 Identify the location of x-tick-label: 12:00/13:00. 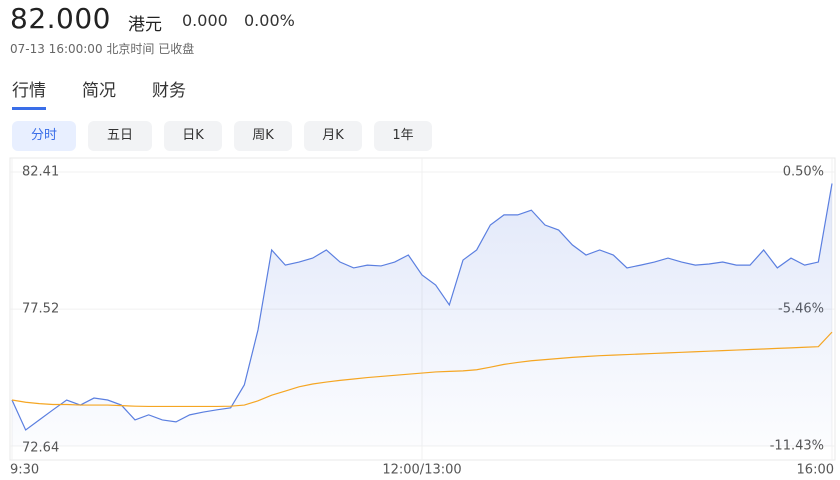
(421, 470).